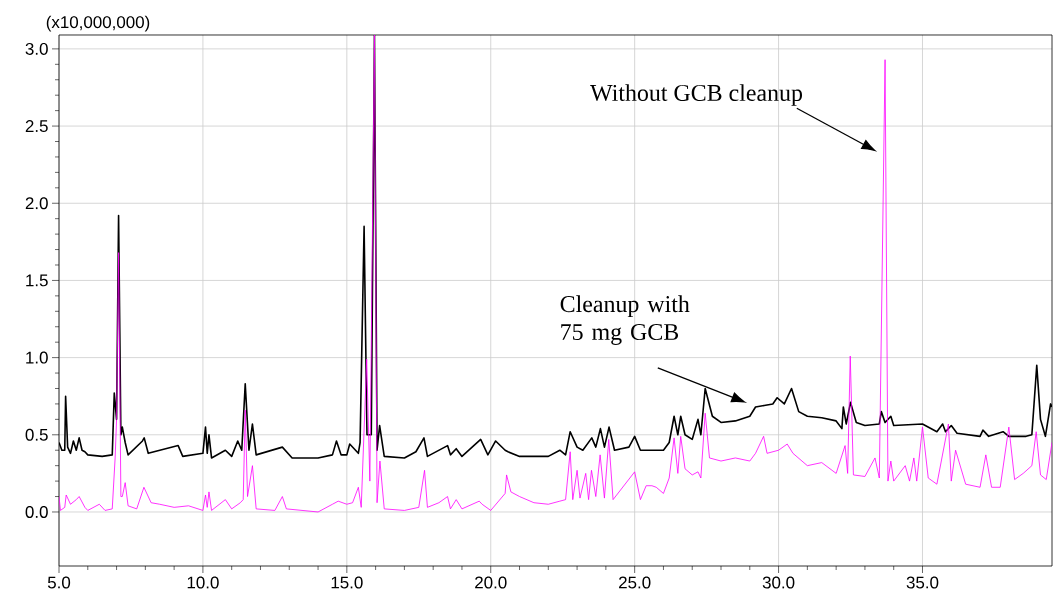  What do you see at coordinates (37, 357) in the screenshot?
I see `y-tick-label: 1.0` at bounding box center [37, 357].